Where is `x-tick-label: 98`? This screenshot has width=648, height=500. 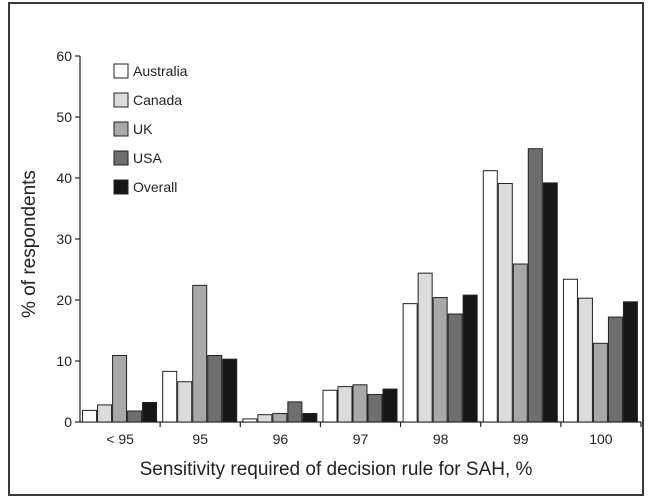 x-tick-label: 98 is located at coordinates (441, 439).